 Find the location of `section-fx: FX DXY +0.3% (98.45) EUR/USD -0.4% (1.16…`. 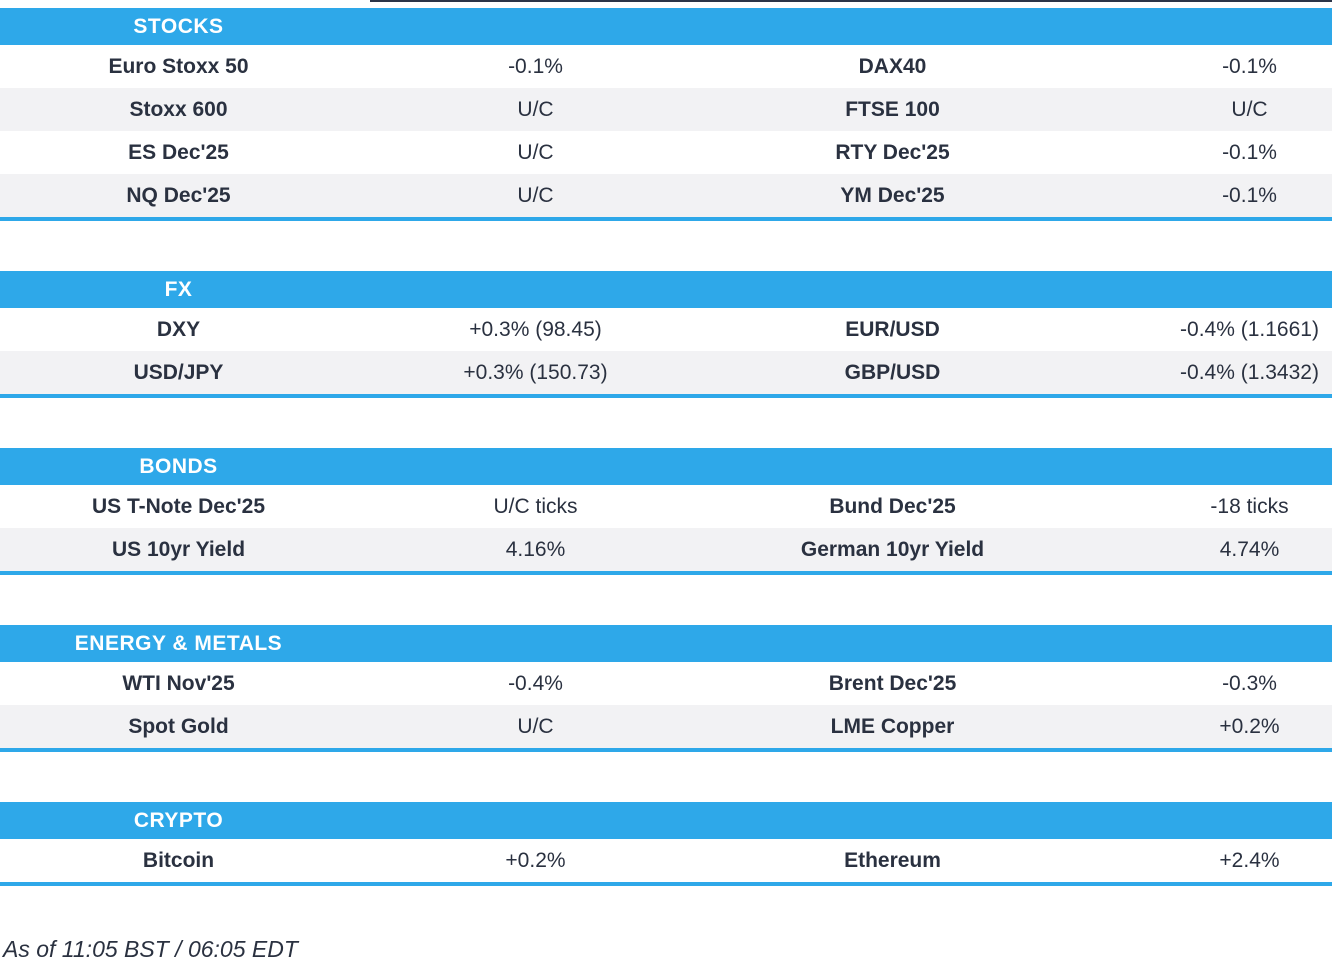

section-fx: FX DXY +0.3% (98.45) EUR/USD -0.4% (1.16… is located at coordinates (666, 334).